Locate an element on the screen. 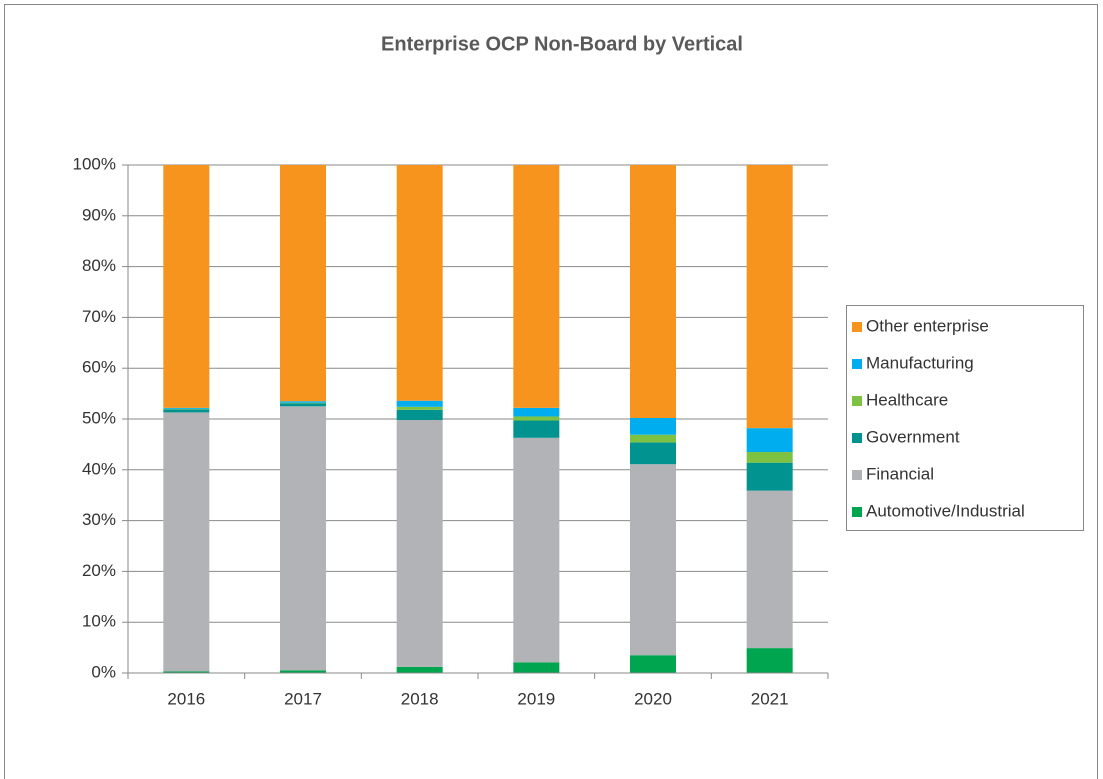 The width and height of the screenshot is (1103, 779). y-tick-label: 70% is located at coordinates (99, 316).